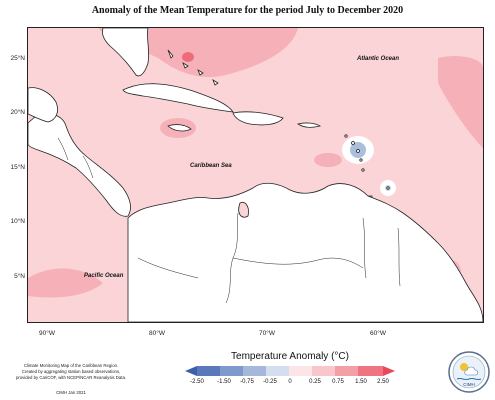 Image resolution: width=495 pixels, height=400 pixels. What do you see at coordinates (168, 268) in the screenshot?
I see `border-colombia-ecuador` at bounding box center [168, 268].